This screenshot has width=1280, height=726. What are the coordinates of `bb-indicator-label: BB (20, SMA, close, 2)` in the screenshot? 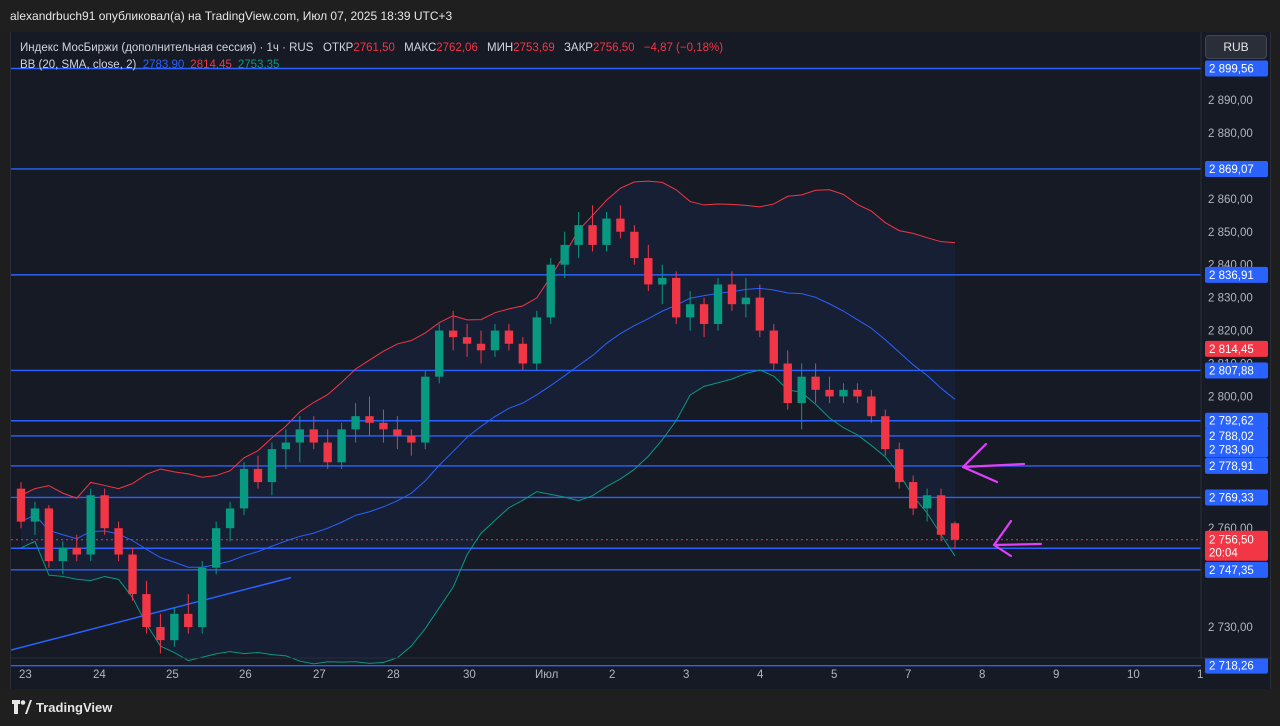 It's located at (78, 65).